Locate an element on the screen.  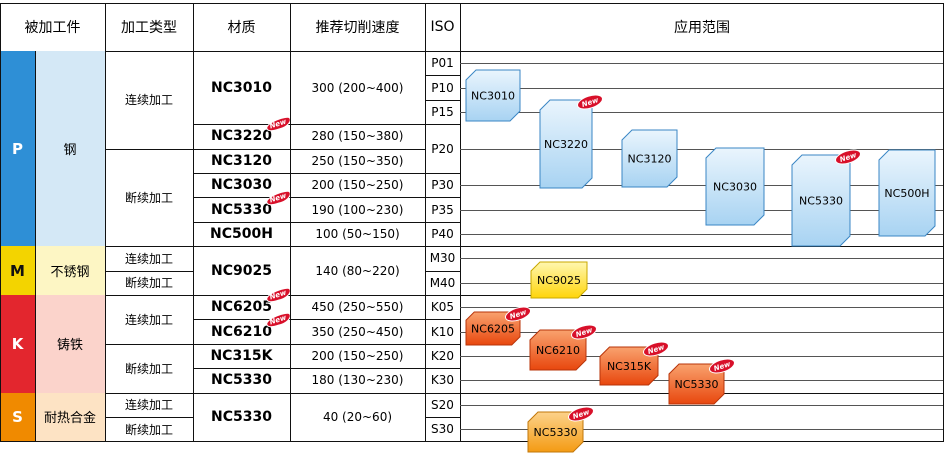
range-bar-label: NC9025 is located at coordinates (559, 280).